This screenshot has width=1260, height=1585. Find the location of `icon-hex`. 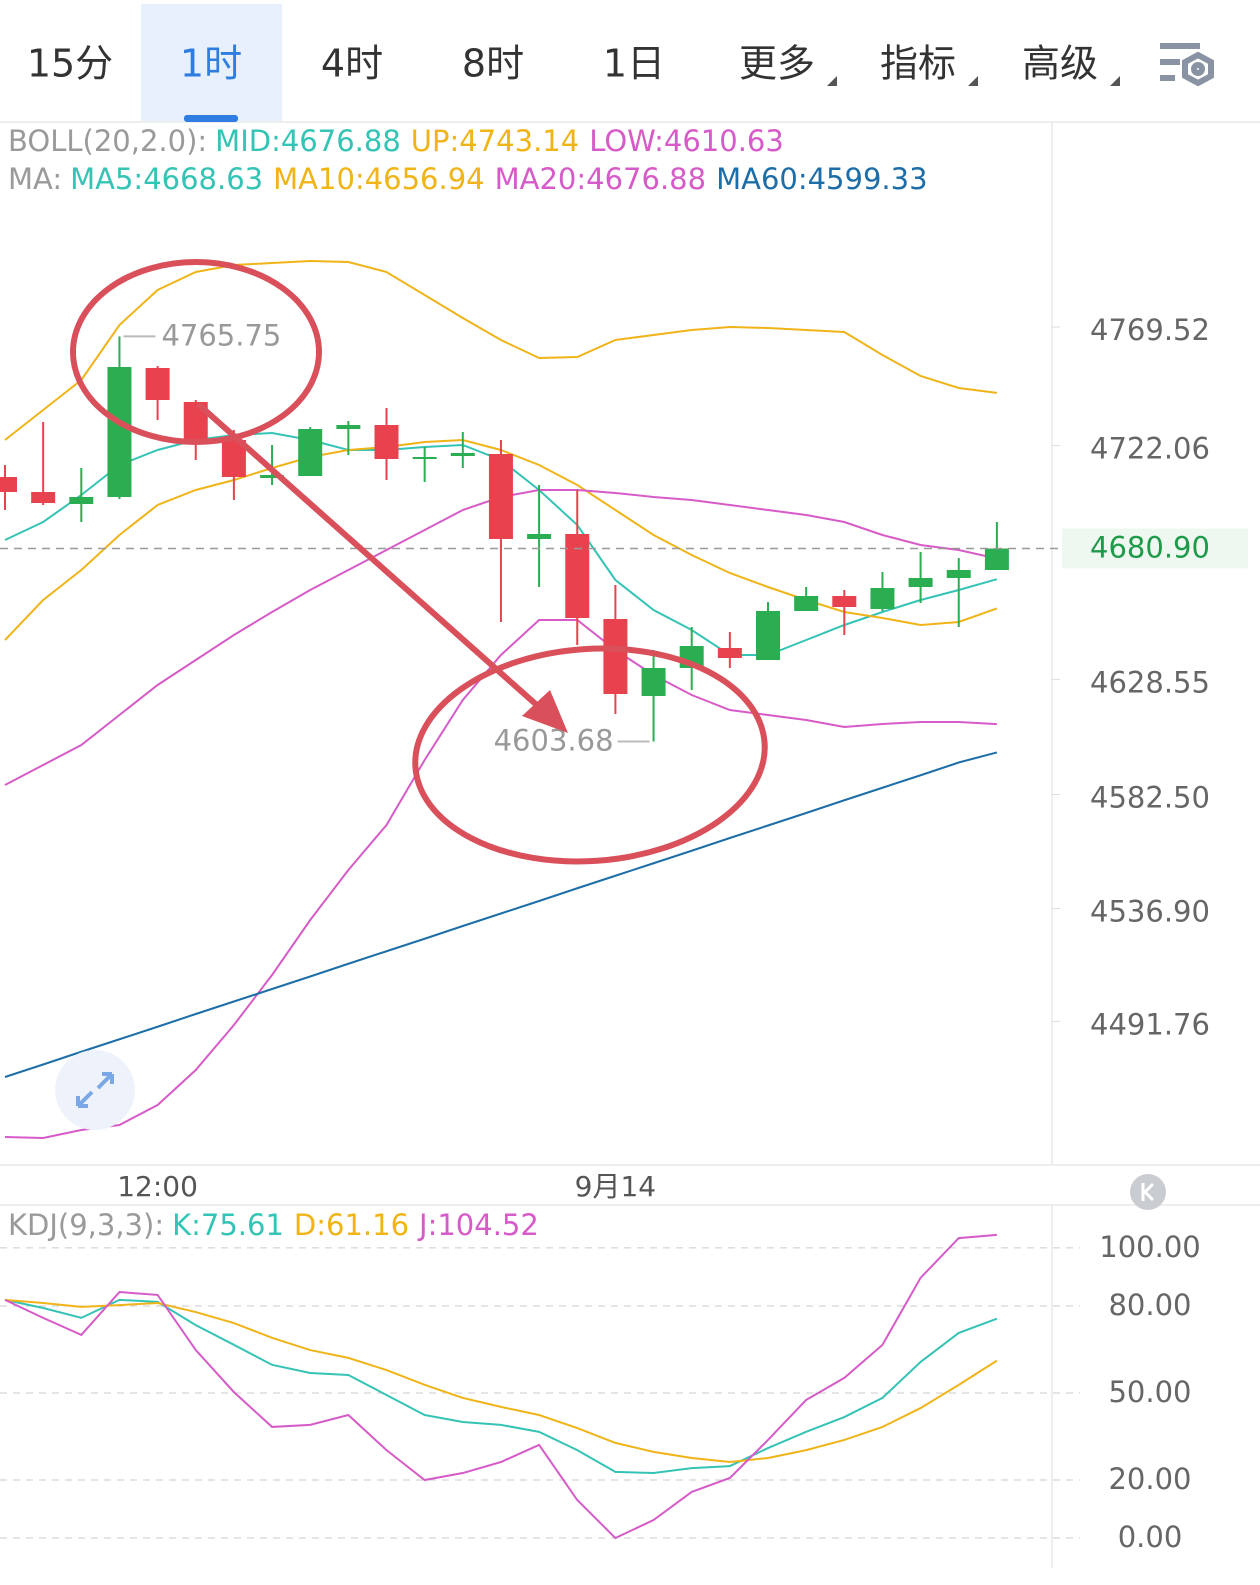

icon-hex is located at coordinates (1198, 69).